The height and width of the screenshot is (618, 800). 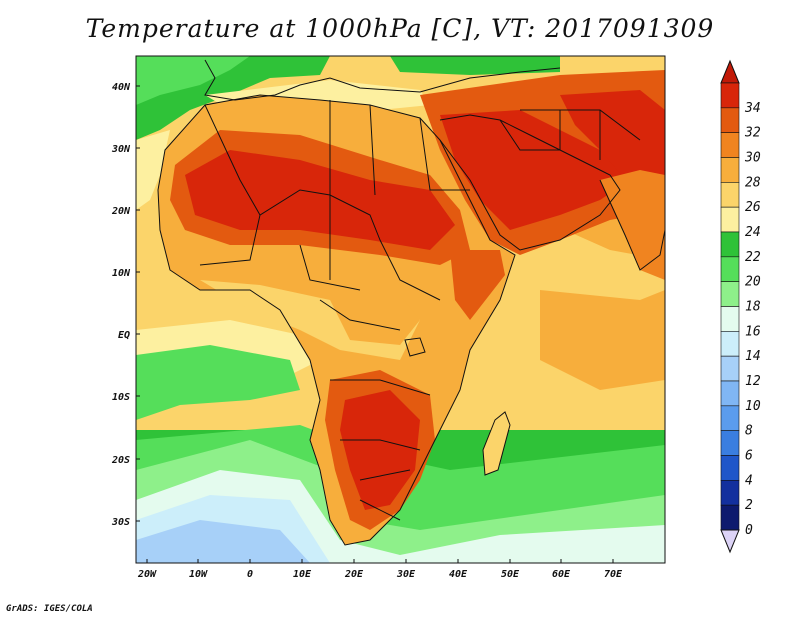 What do you see at coordinates (121, 87) in the screenshot?
I see `lat-tick-label: 40N` at bounding box center [121, 87].